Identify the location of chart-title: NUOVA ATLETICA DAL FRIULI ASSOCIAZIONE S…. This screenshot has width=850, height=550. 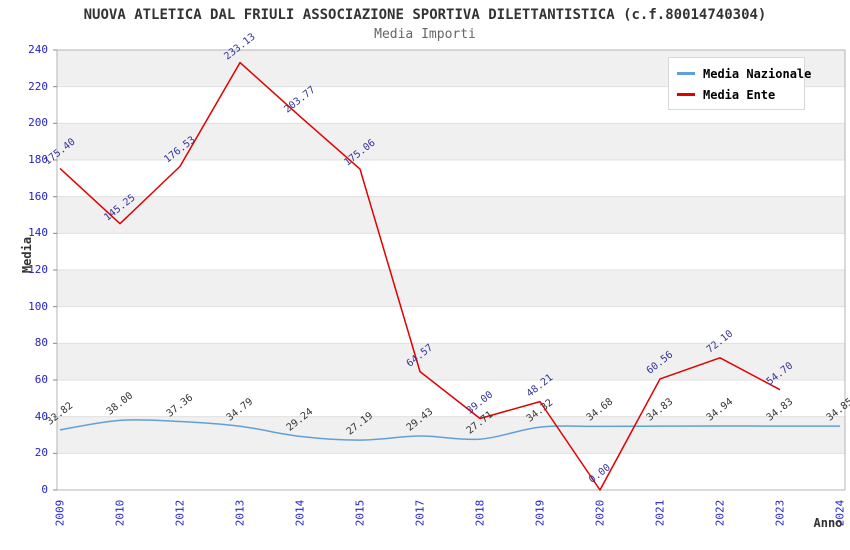
(425, 15).